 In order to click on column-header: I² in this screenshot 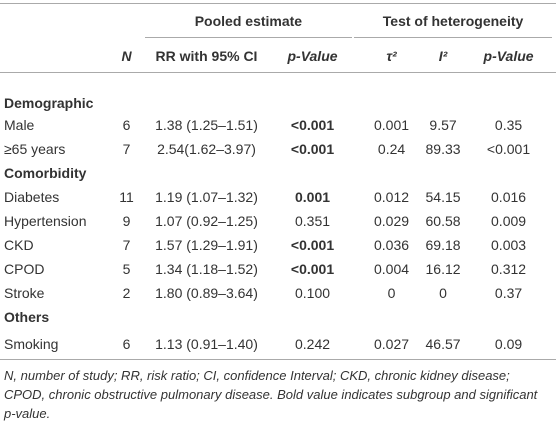, I will do `click(443, 56)`.